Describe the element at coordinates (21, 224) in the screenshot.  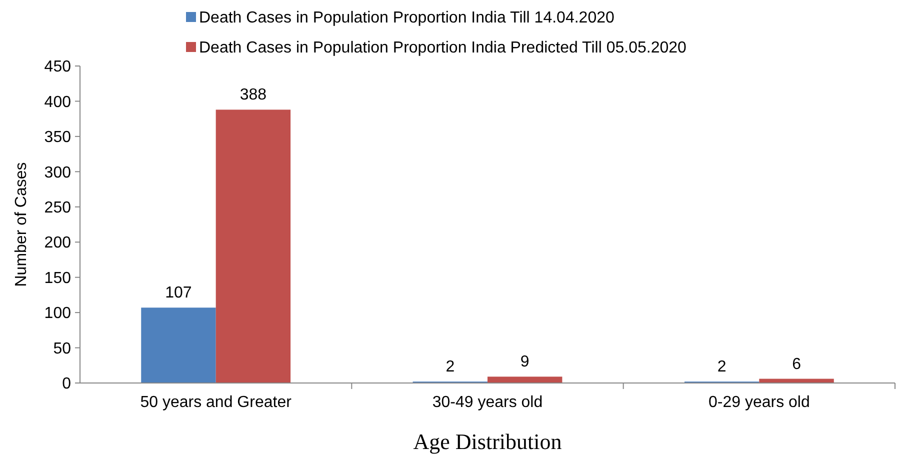
I see `y-axis-title: Number of Cases` at that location.